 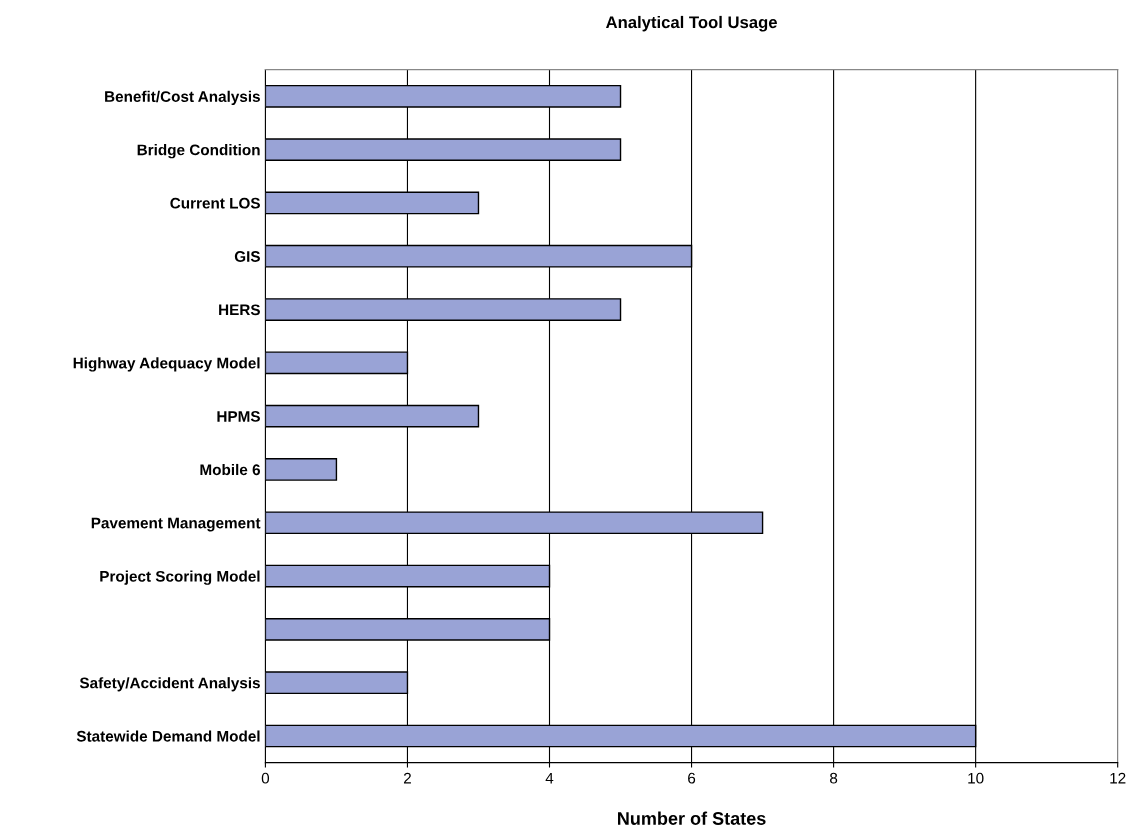 What do you see at coordinates (198, 151) in the screenshot?
I see `y-tick-label: Bridge Condition` at bounding box center [198, 151].